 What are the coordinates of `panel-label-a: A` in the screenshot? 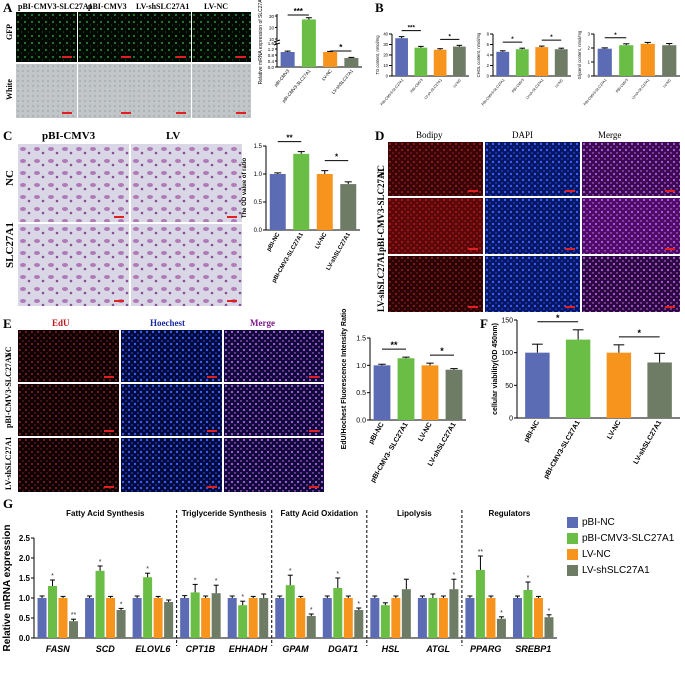 It's located at (8, 7).